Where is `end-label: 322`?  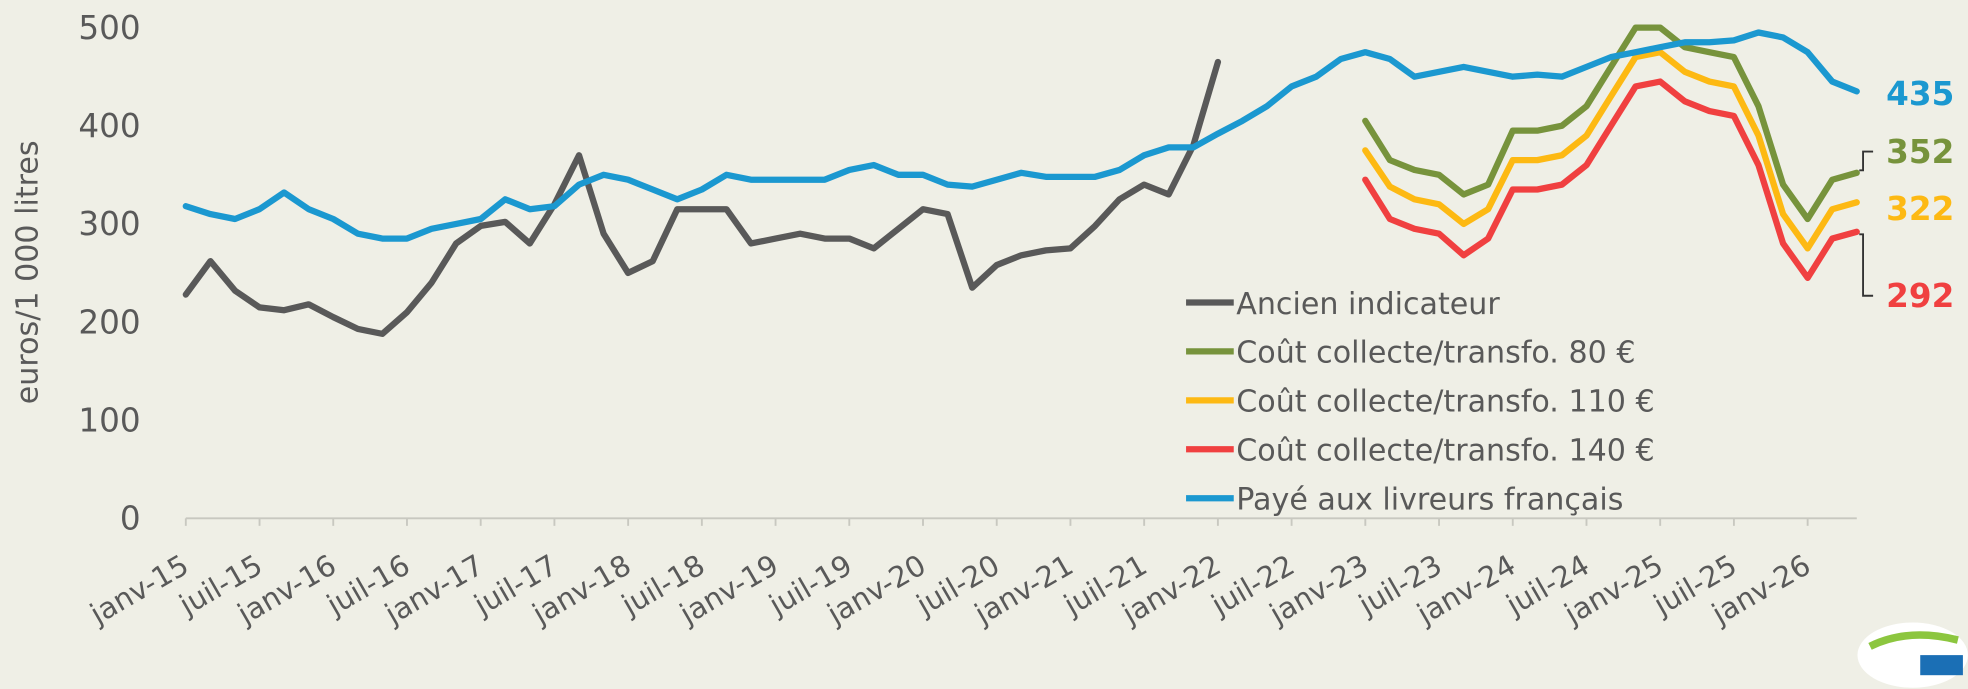 end-label: 322 is located at coordinates (1920, 209).